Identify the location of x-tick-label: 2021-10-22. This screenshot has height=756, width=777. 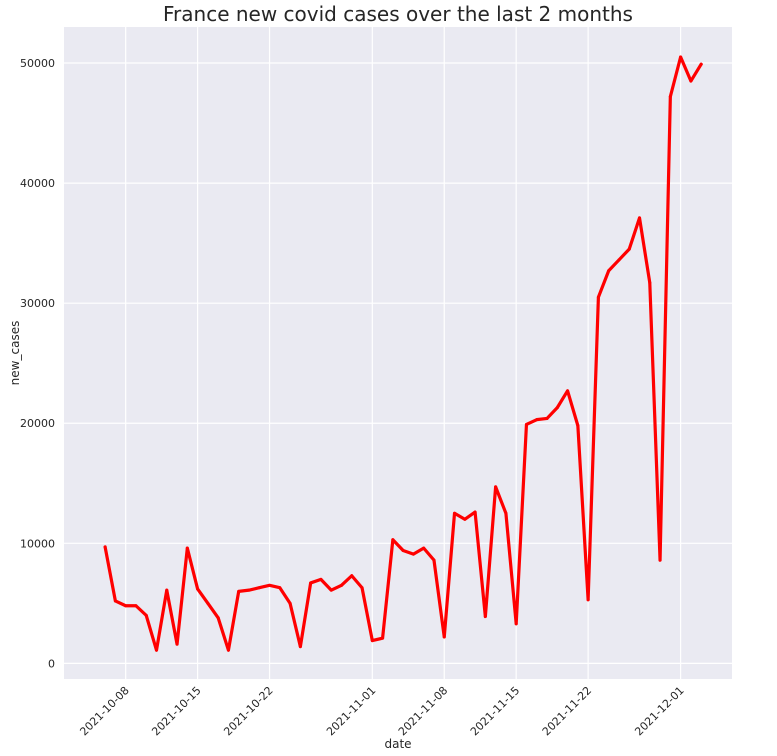
(248, 711).